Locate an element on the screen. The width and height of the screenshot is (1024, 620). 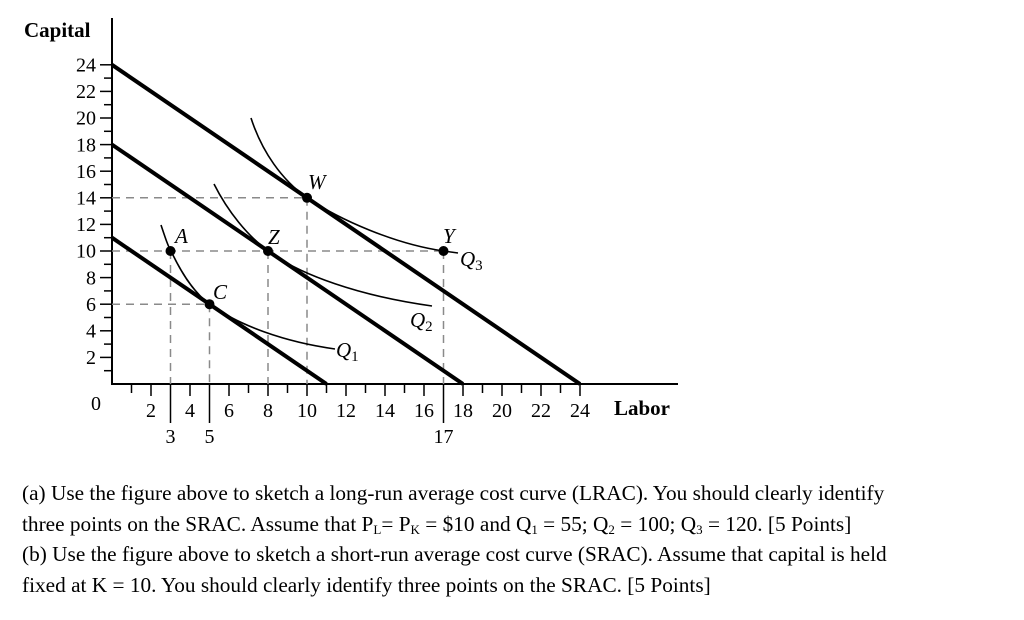
isoquant-q3 is located at coordinates (354, 185).